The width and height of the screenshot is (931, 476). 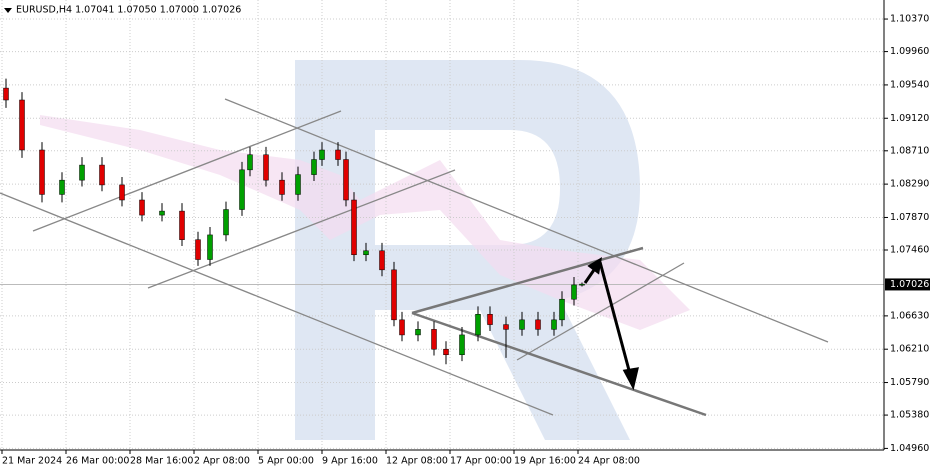 I want to click on last-price-box, so click(x=907, y=284).